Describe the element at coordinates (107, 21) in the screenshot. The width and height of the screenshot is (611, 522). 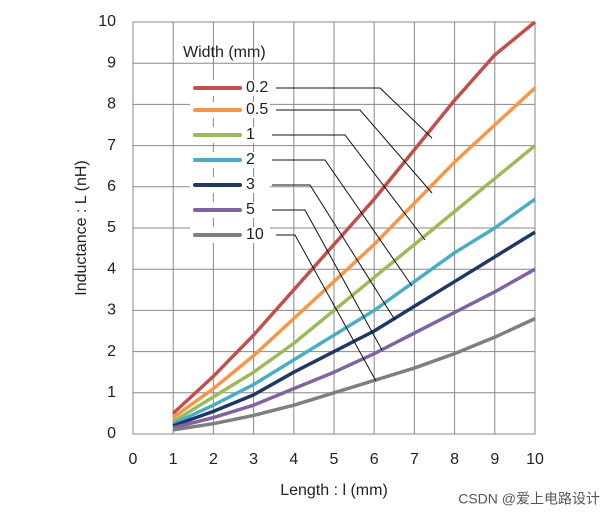
I see `y-tick-label: 10` at that location.